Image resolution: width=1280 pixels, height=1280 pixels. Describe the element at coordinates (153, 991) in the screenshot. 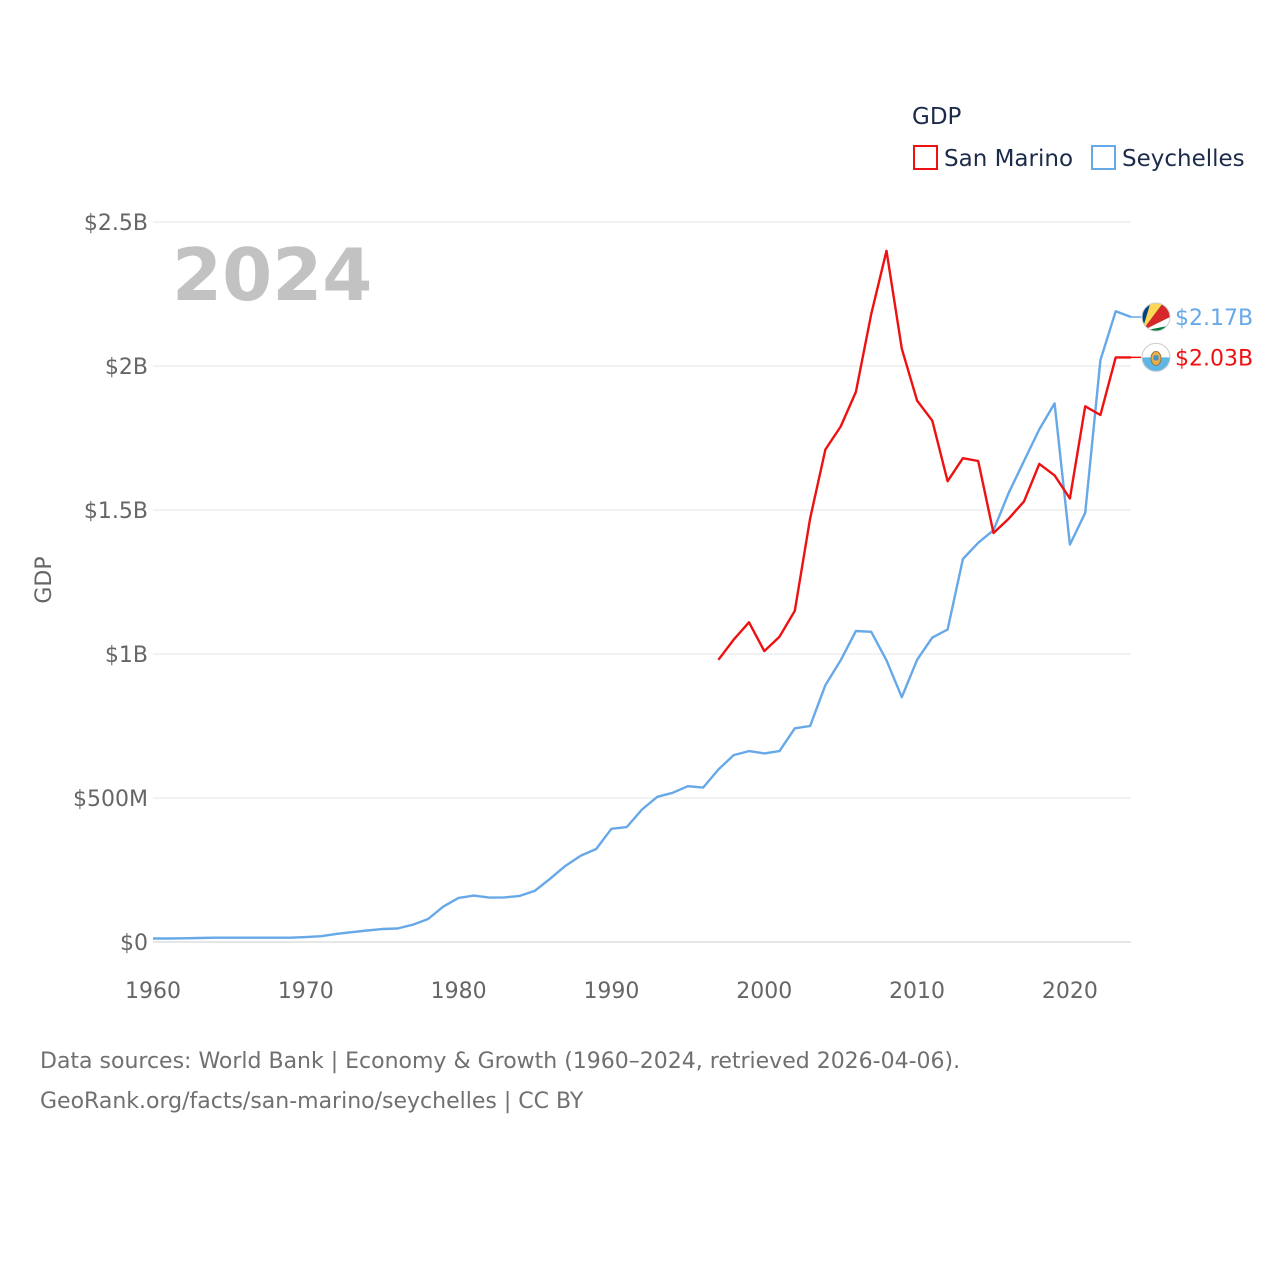

I see `x-tick-label: 1960` at that location.